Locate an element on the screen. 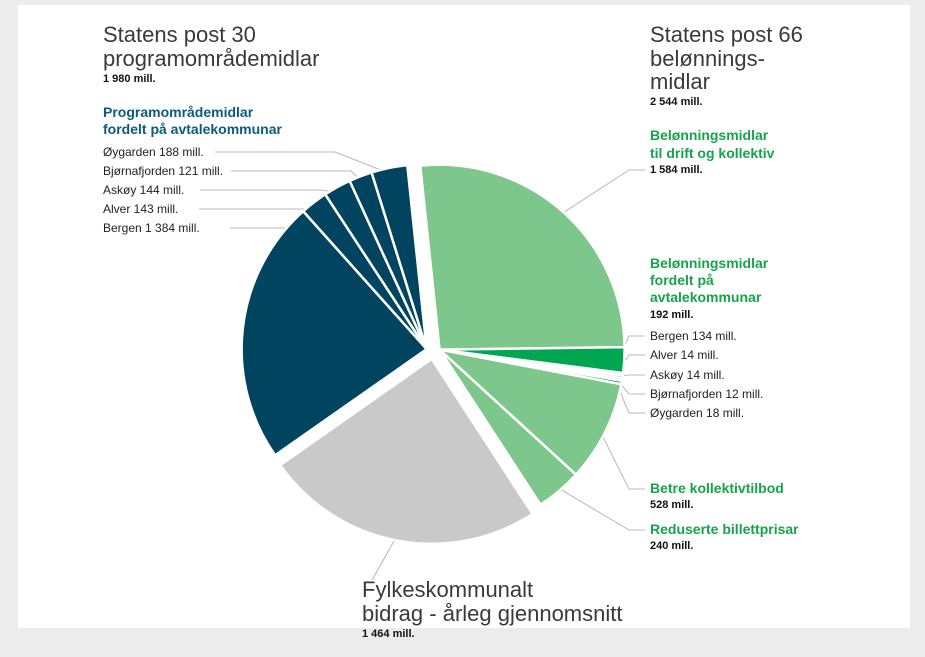 This screenshot has width=925, height=657. group-title: programområdemidlar is located at coordinates (211, 58).